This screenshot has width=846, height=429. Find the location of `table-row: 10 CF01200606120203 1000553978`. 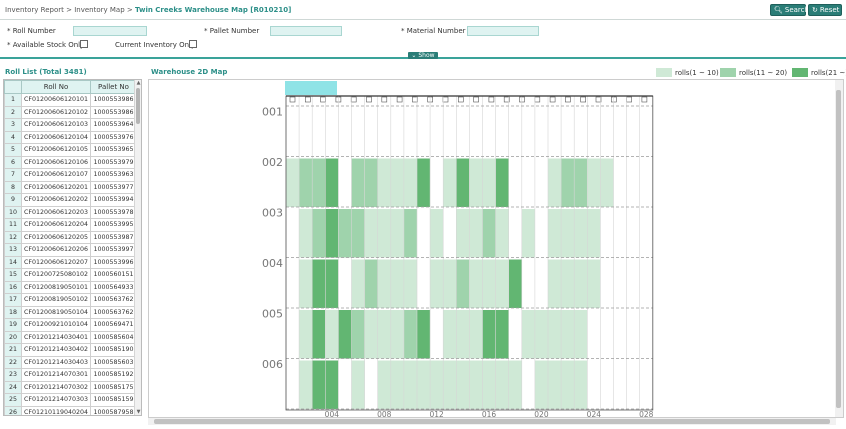

table-row: 10 CF01200606120203 1000553978 is located at coordinates (70, 212).